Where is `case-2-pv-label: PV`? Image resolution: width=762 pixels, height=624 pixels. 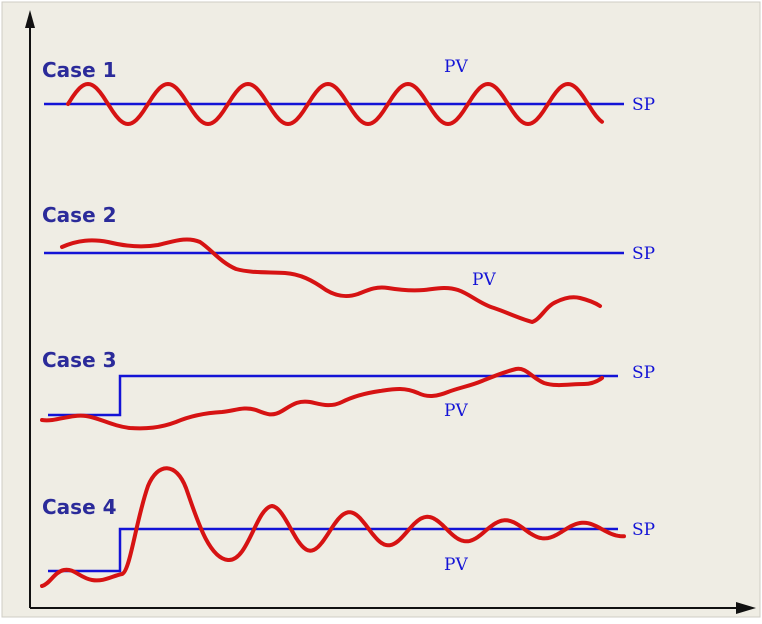
case-2-pv-label: PV is located at coordinates (484, 280).